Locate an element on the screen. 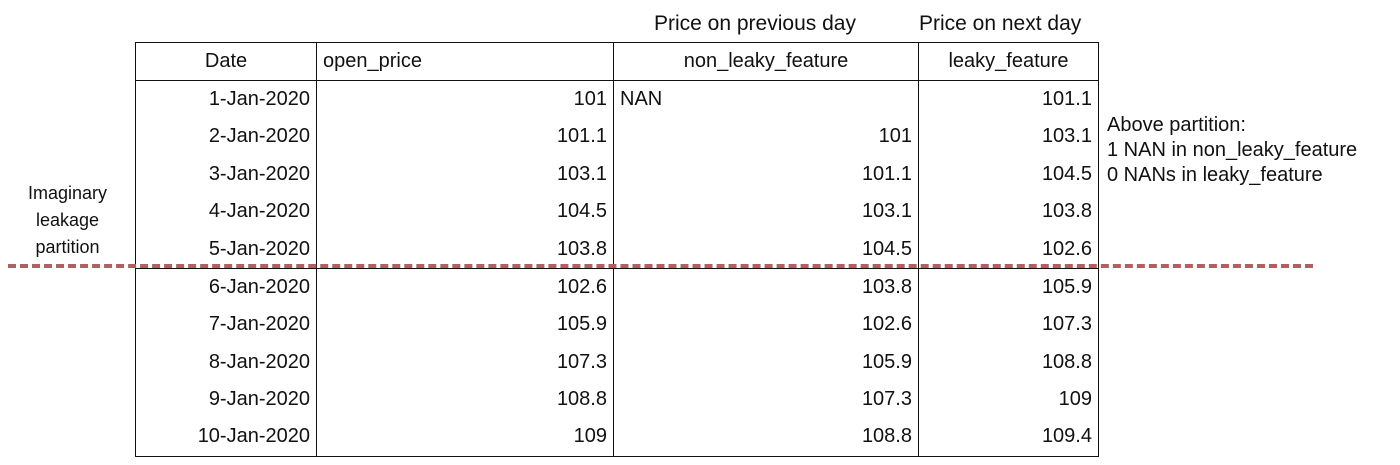  non-leaky-feature-cell: 107.3 is located at coordinates (766, 399).